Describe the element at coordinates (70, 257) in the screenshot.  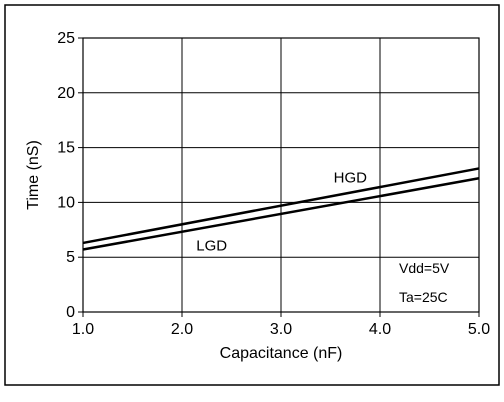
I see `y-tick-label: 5` at that location.